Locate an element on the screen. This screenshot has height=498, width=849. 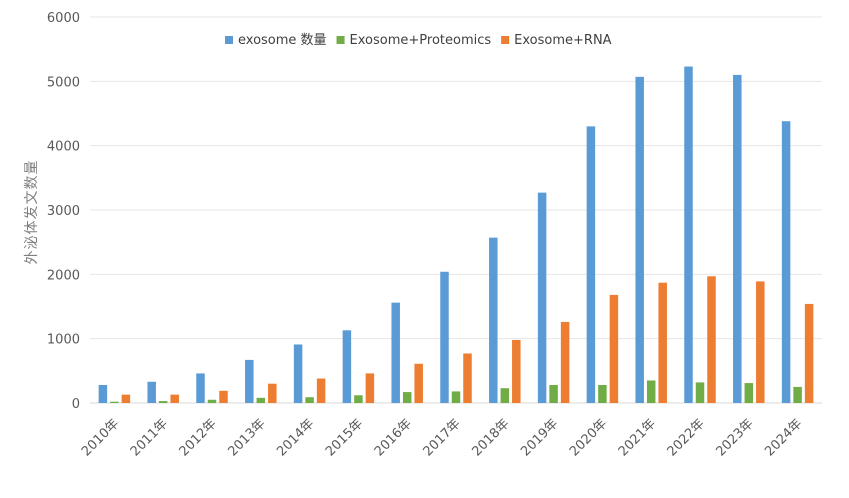
bar-3-2013年 is located at coordinates (272, 393).